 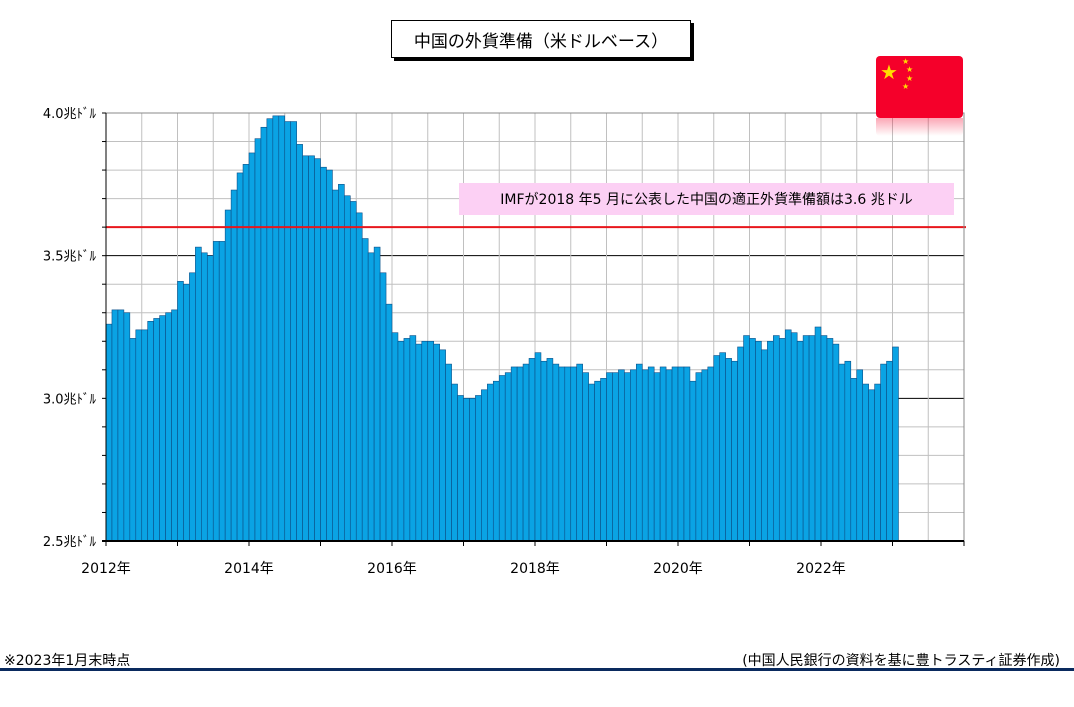 I want to click on x-tick-label: 2020年, so click(x=678, y=569).